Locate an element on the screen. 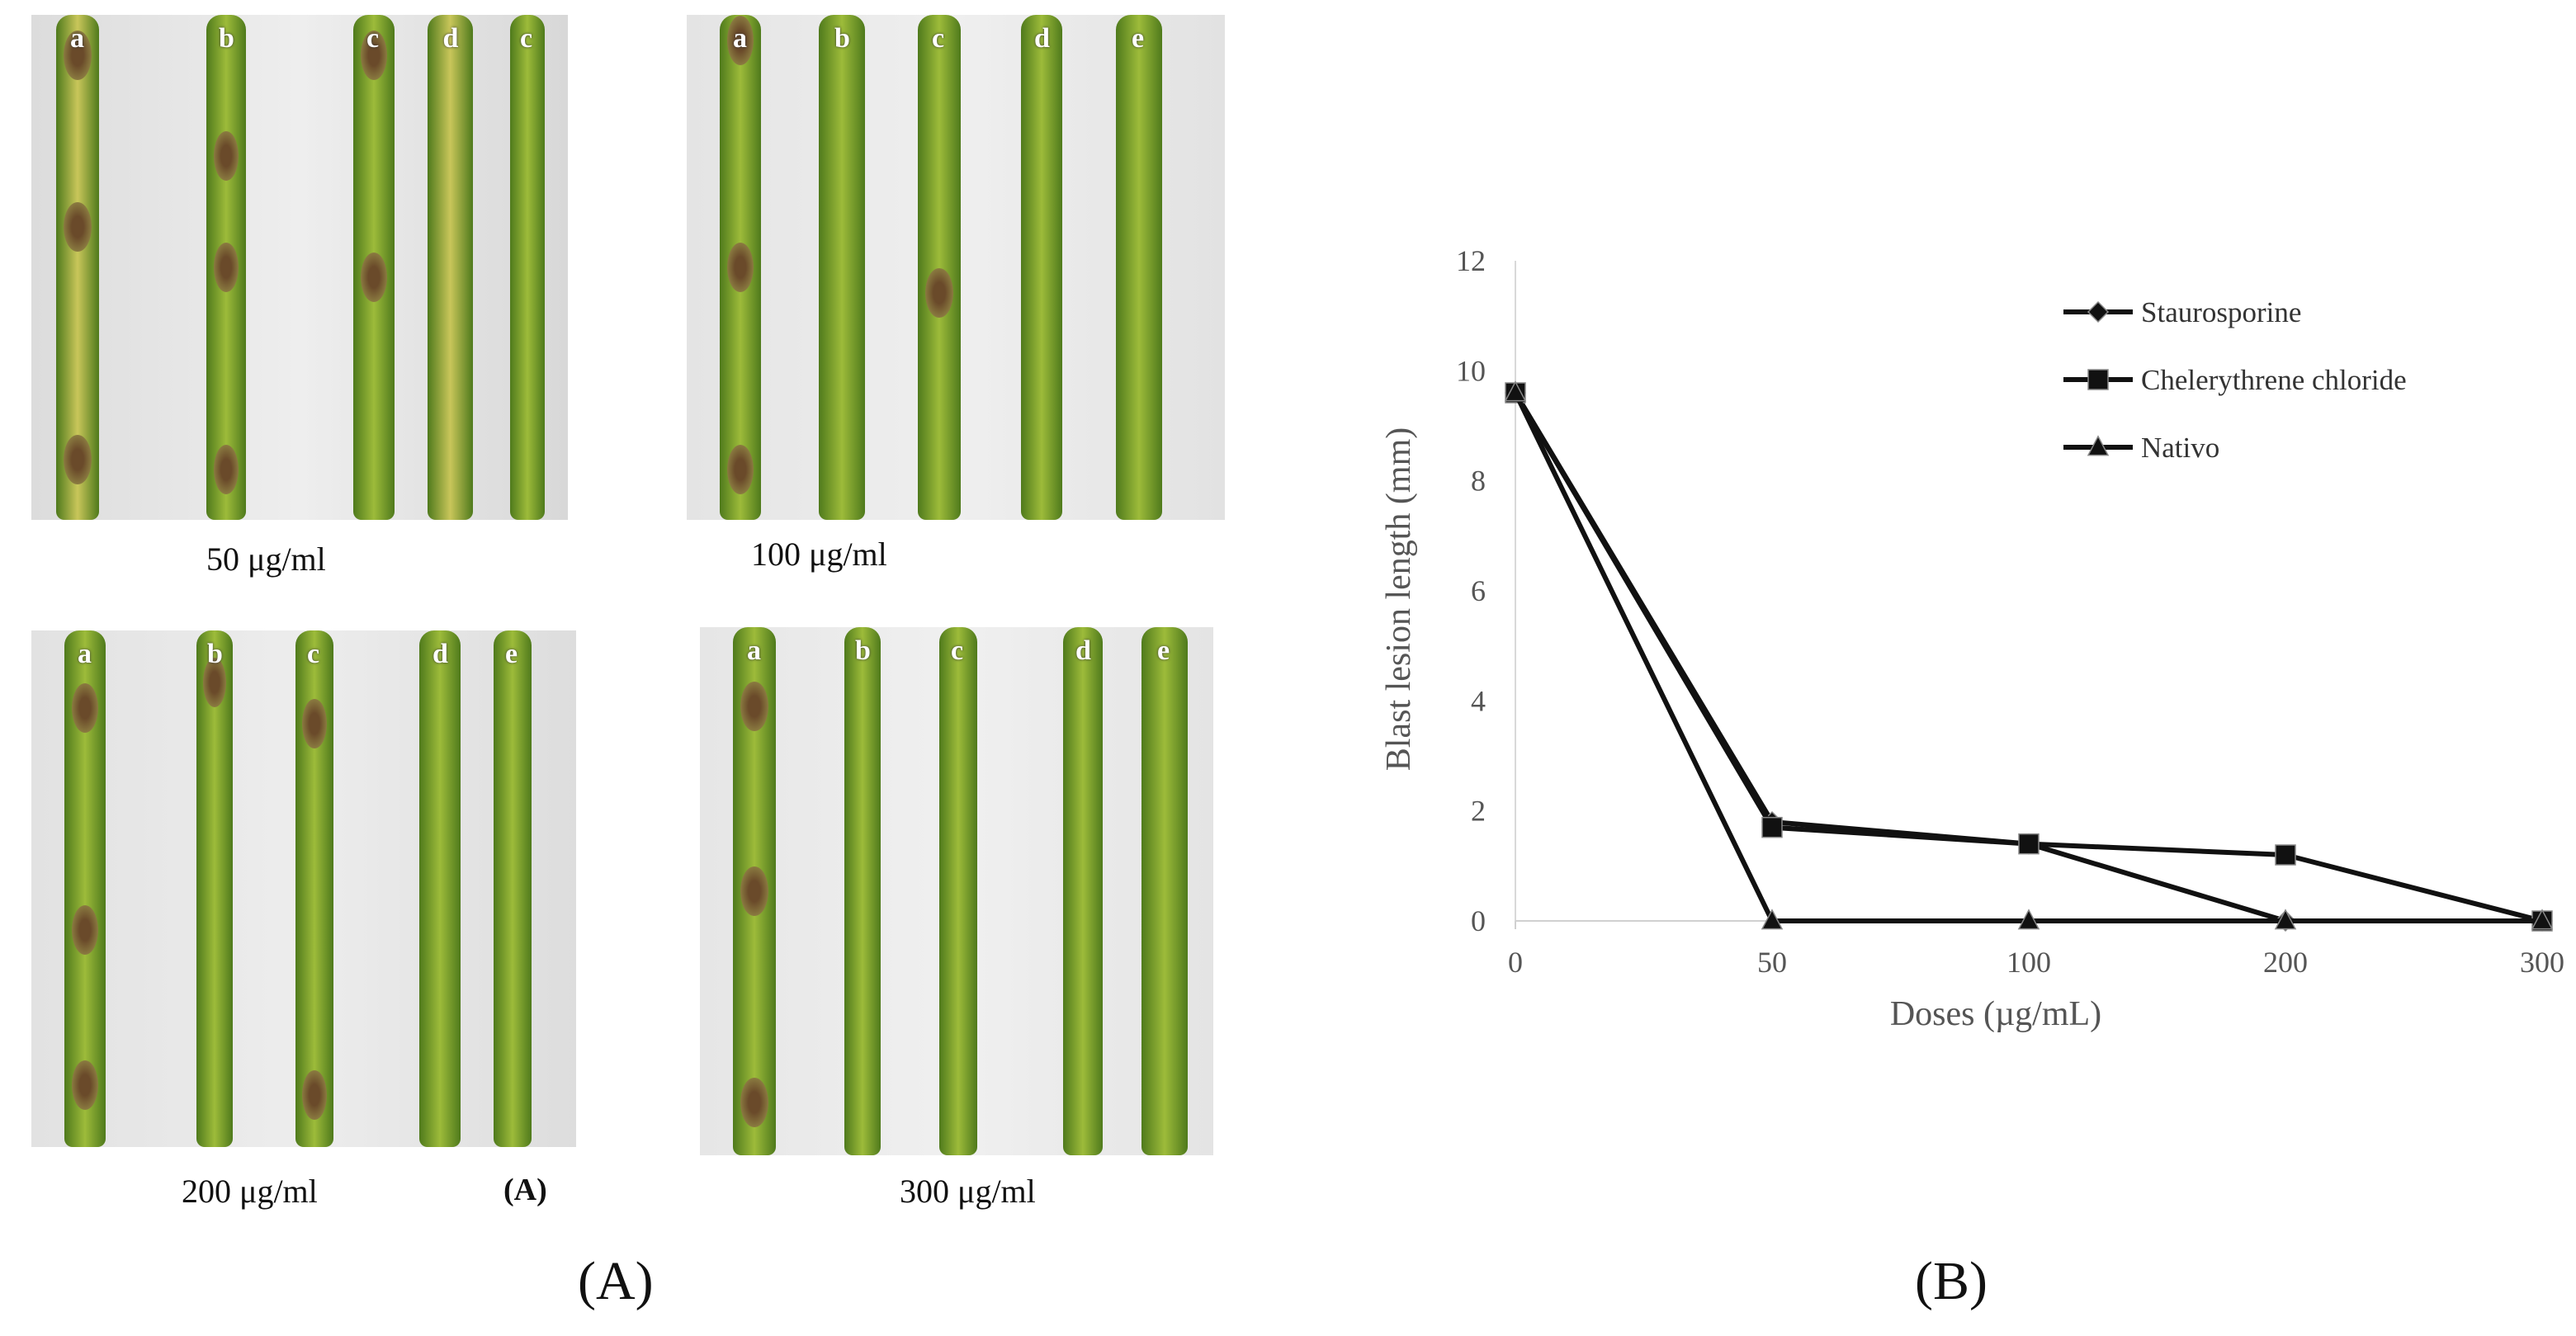 The width and height of the screenshot is (2576, 1336). x-tick-label: 300 is located at coordinates (2542, 962).